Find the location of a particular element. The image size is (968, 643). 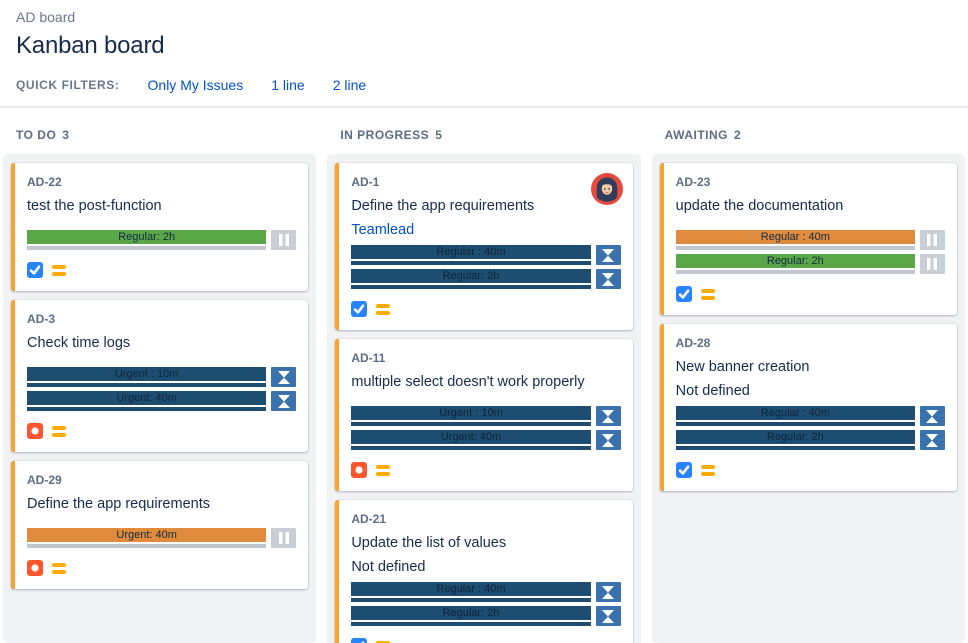

filter-2-line: 2 line is located at coordinates (349, 85).